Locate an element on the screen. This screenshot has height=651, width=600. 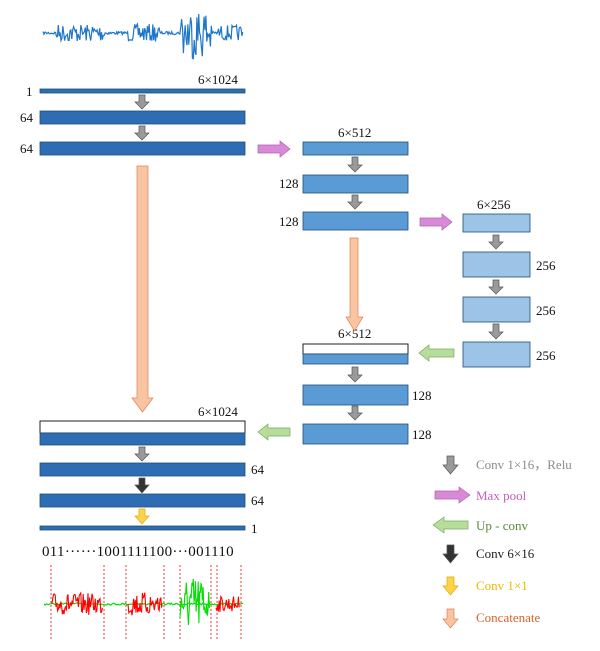
conv-arrow-dec2-a is located at coordinates (355, 374).